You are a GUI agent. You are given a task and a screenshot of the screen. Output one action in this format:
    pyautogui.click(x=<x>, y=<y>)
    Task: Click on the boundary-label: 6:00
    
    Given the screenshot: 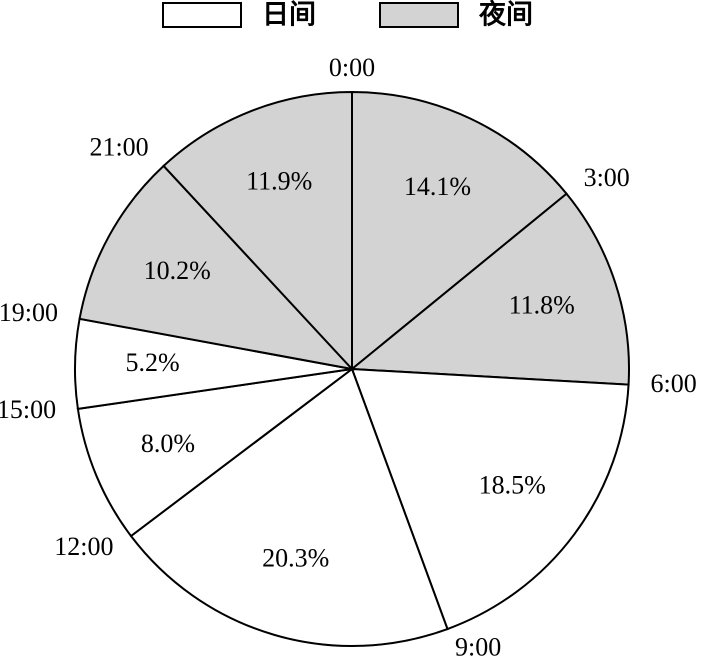 What is the action you would take?
    pyautogui.click(x=674, y=383)
    